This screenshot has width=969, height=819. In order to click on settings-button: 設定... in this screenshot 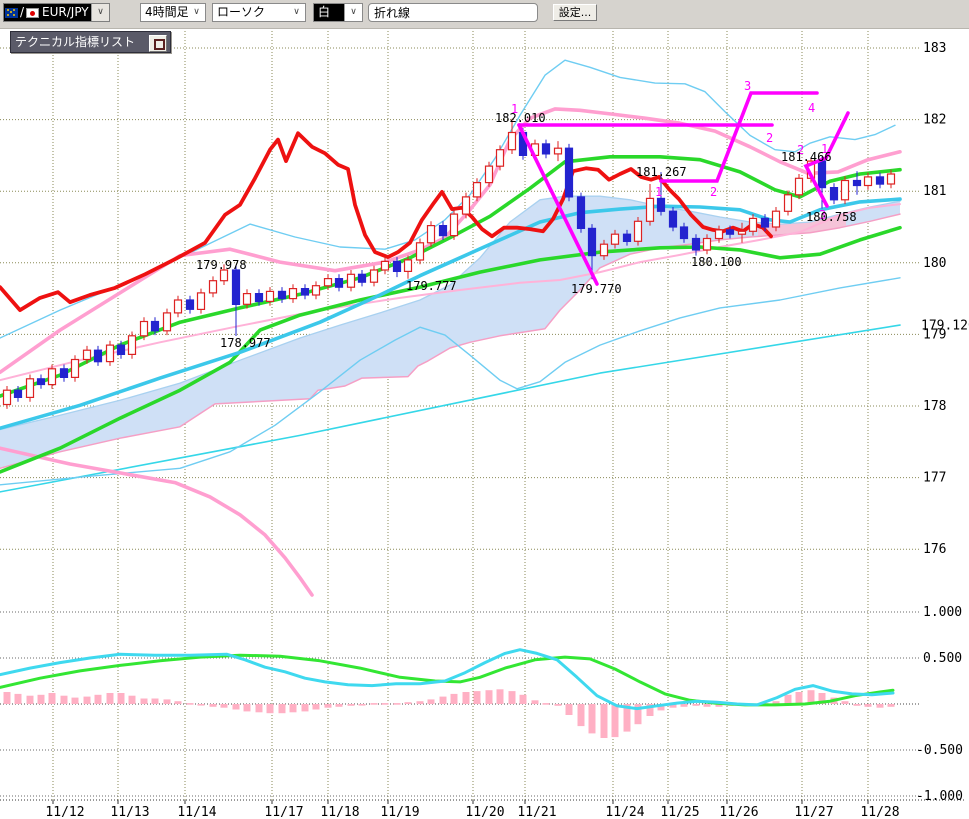, I will do `click(575, 12)`.